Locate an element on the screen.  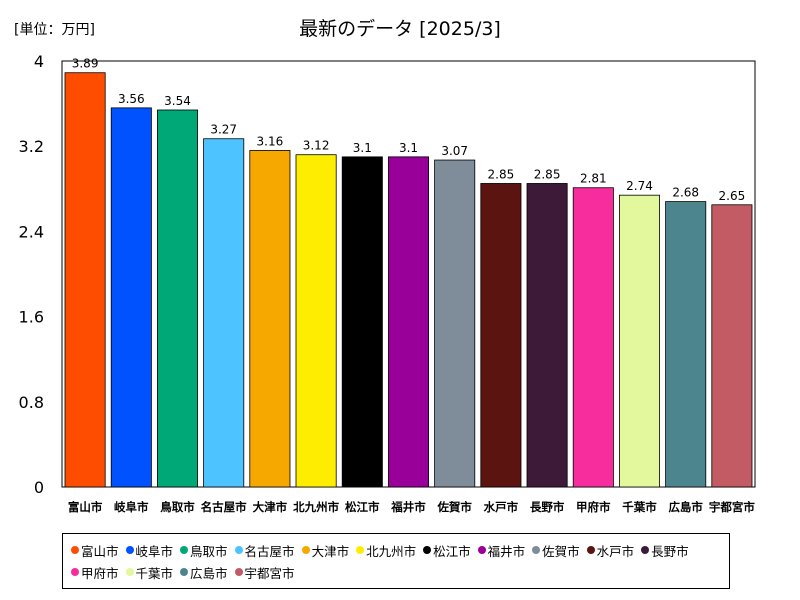
legend-label: 富山市 is located at coordinates (100, 551).